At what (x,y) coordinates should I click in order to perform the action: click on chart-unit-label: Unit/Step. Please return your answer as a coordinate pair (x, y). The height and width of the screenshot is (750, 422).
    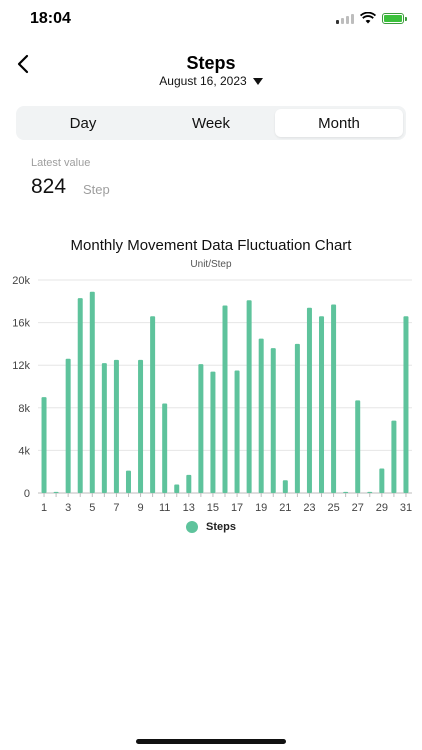
    Looking at the image, I should click on (211, 264).